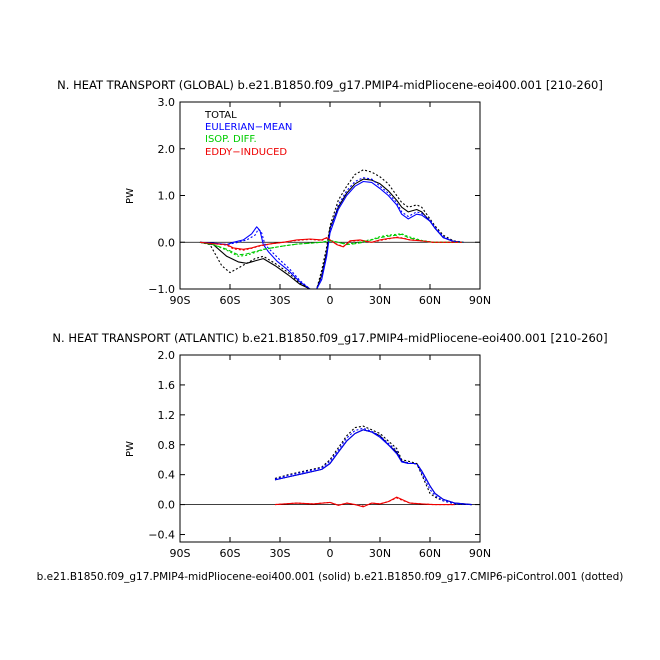 The width and height of the screenshot is (660, 660). I want to click on atlantic-series-eddy-induced-picontrol, so click(364, 502).